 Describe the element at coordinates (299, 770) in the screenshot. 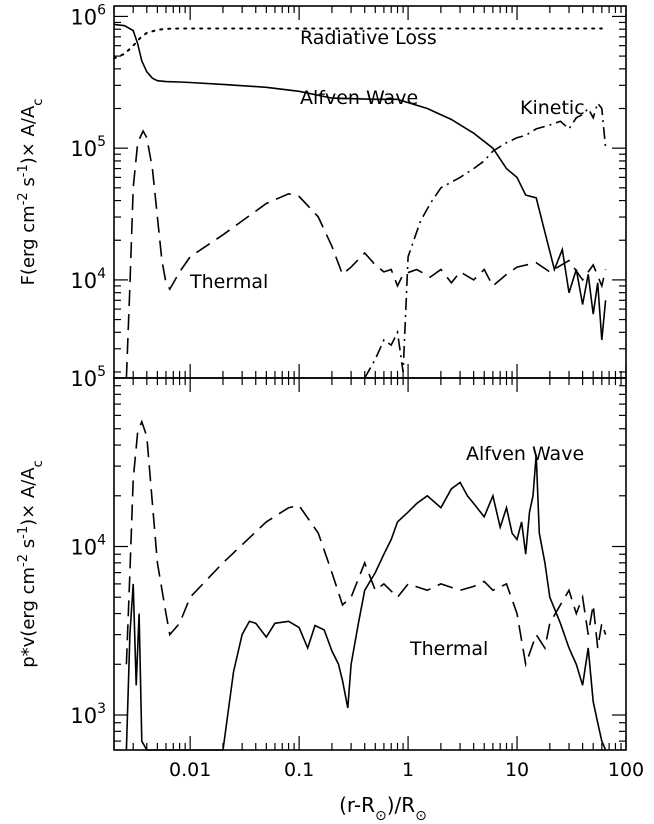

I see `x-tick-label: 0.1` at that location.